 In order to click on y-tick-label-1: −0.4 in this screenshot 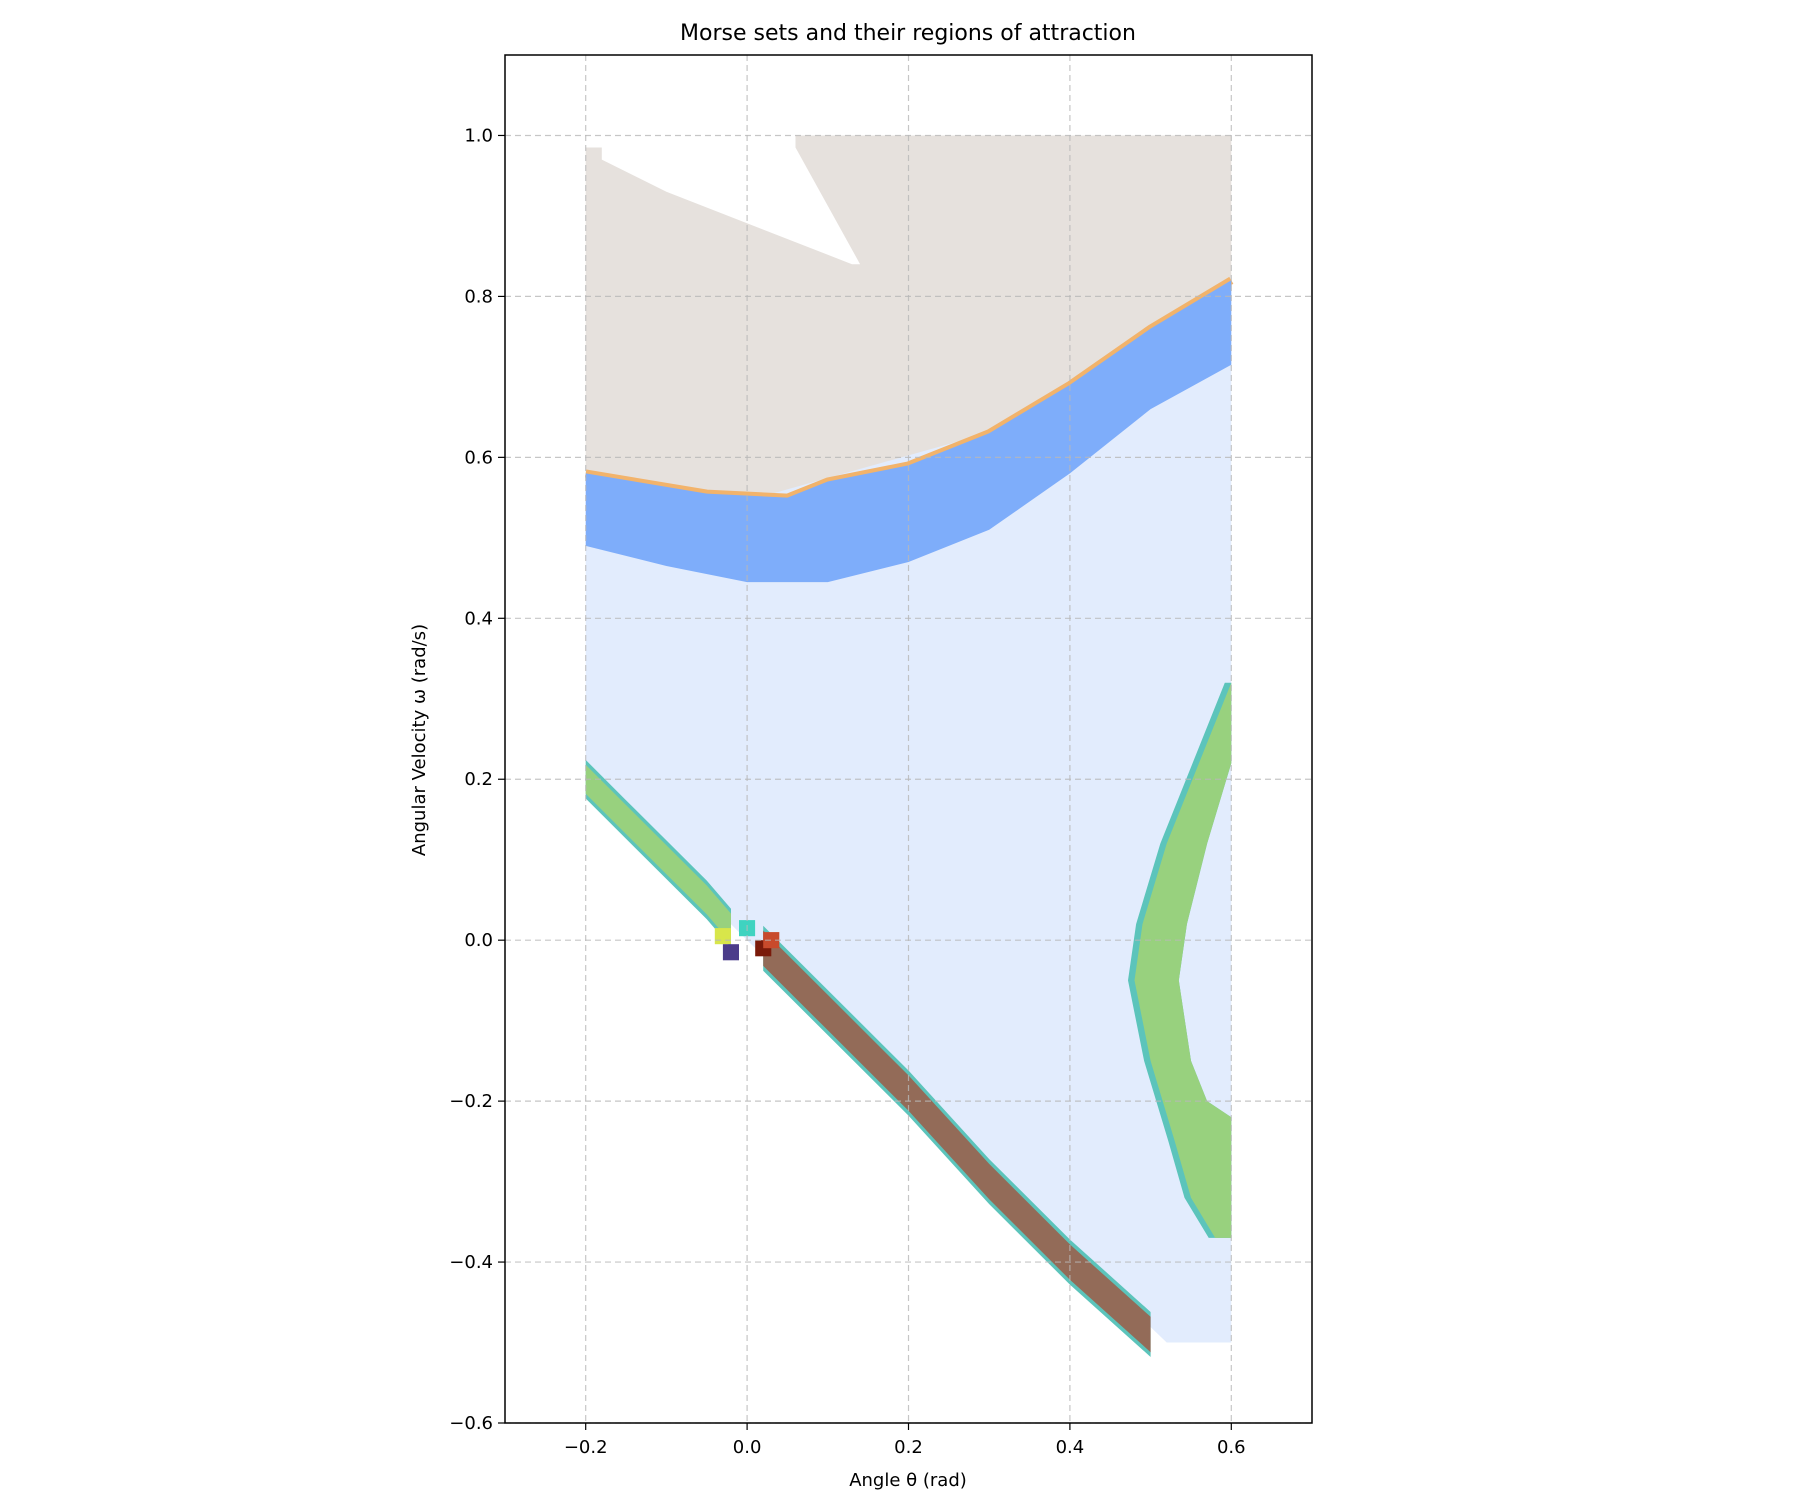, I will do `click(471, 1262)`.